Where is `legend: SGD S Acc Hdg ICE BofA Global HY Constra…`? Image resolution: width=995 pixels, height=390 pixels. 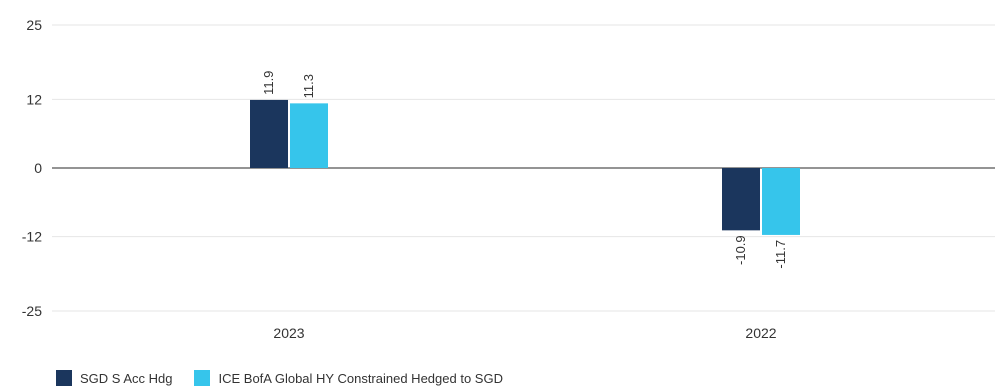
legend: SGD S Acc Hdg ICE BofA Global HY Constra… is located at coordinates (290, 378).